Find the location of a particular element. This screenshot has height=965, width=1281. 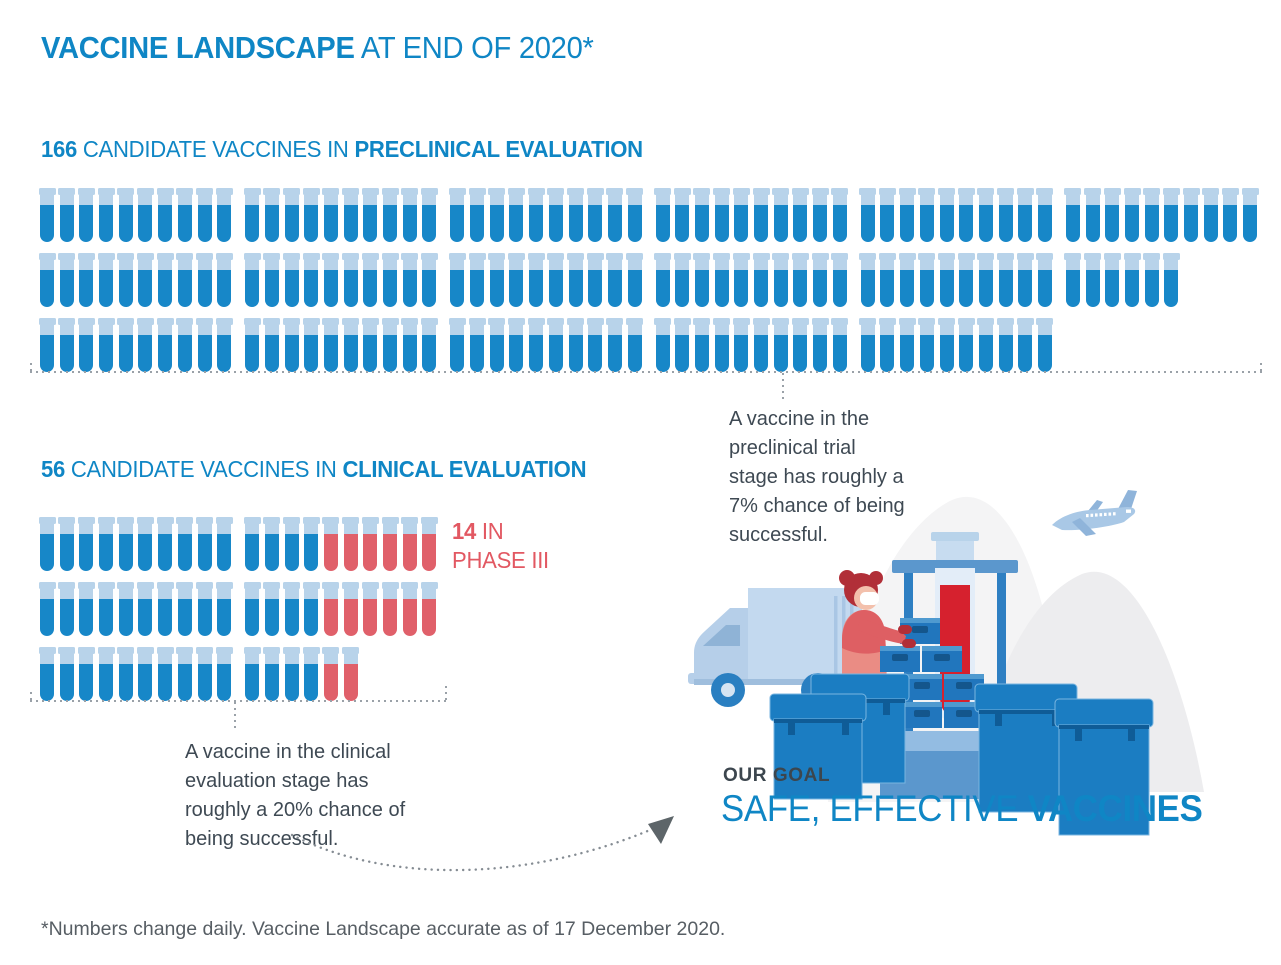

annotation-arrow is located at coordinates (482, 844).